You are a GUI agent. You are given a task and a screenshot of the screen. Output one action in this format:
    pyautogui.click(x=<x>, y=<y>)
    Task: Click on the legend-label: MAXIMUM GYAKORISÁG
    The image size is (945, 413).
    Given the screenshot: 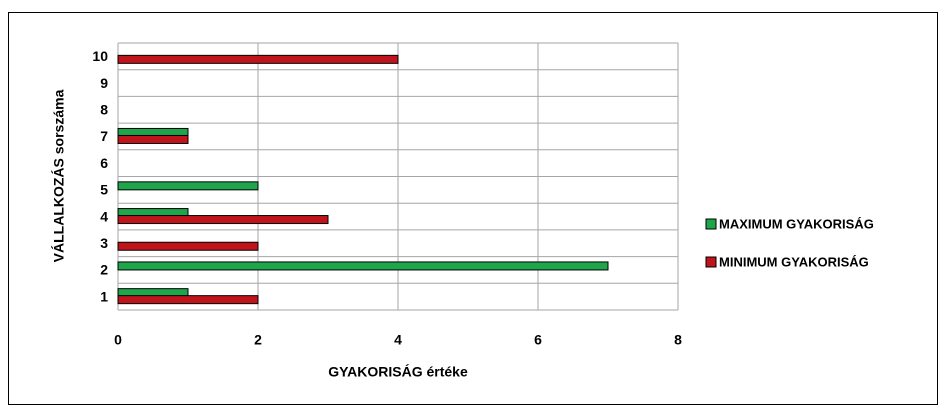 What is the action you would take?
    pyautogui.click(x=796, y=223)
    